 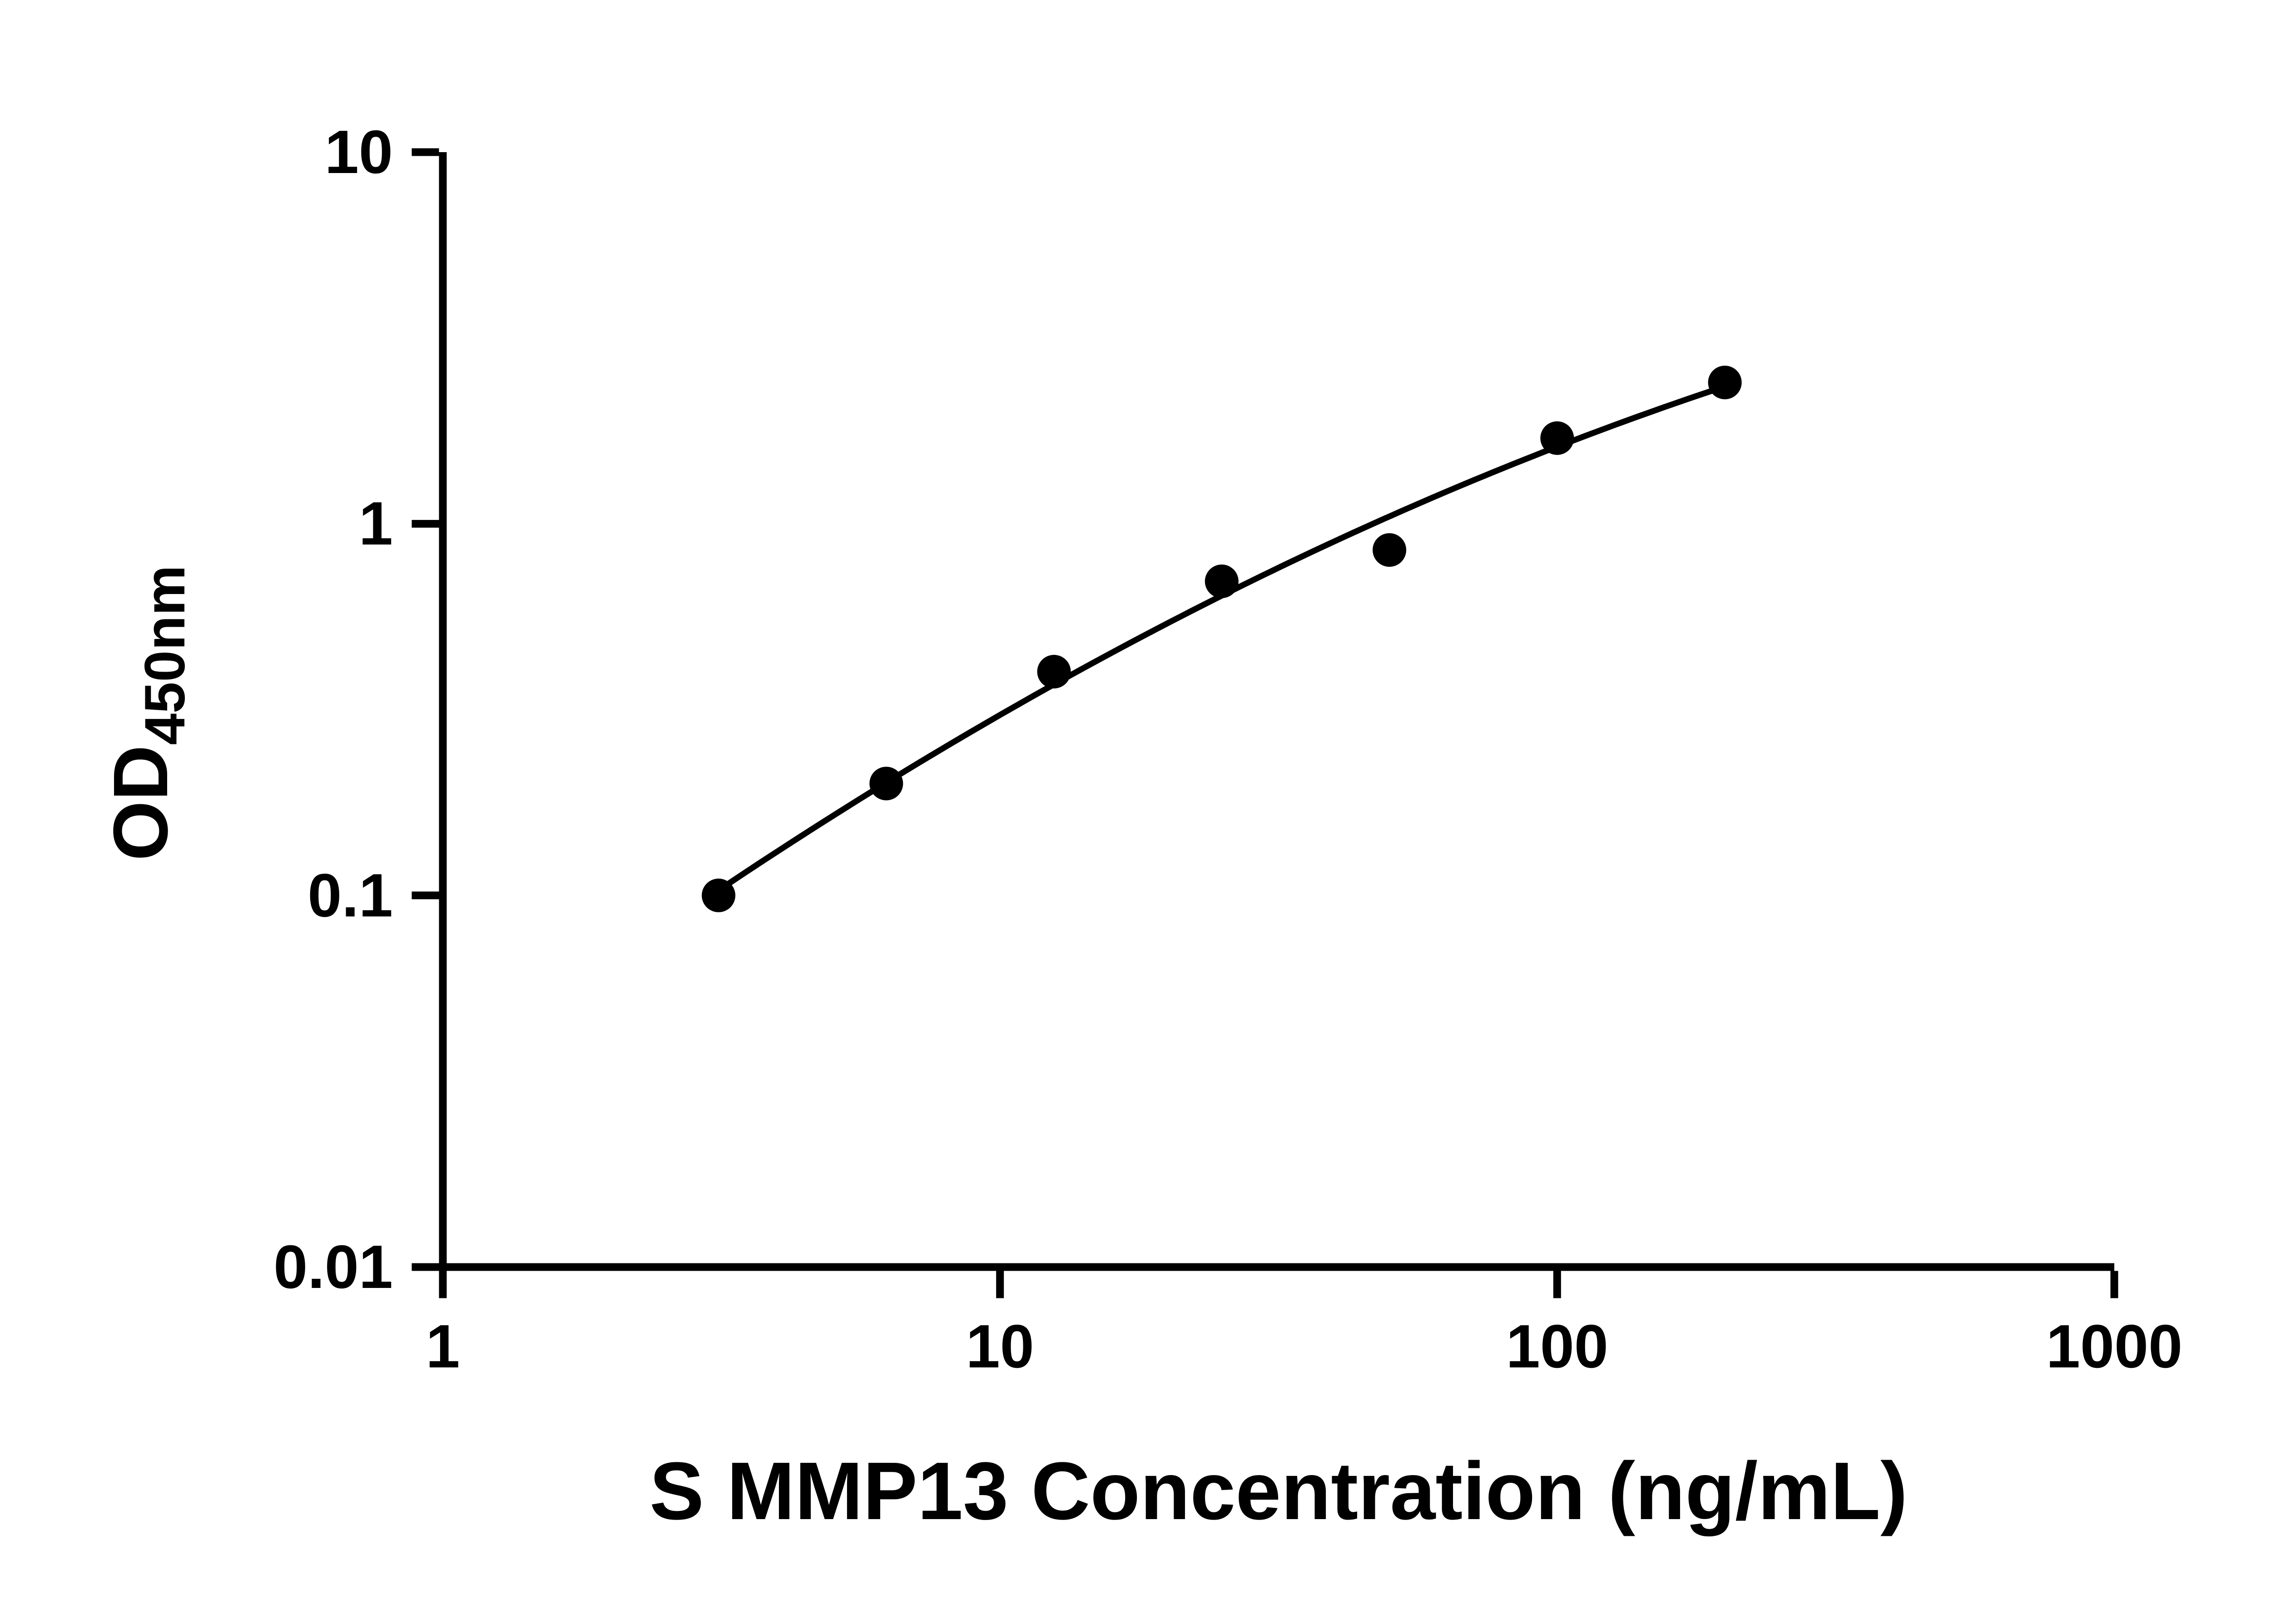 What do you see at coordinates (350, 895) in the screenshot?
I see `y-tick-label: 0.1` at bounding box center [350, 895].